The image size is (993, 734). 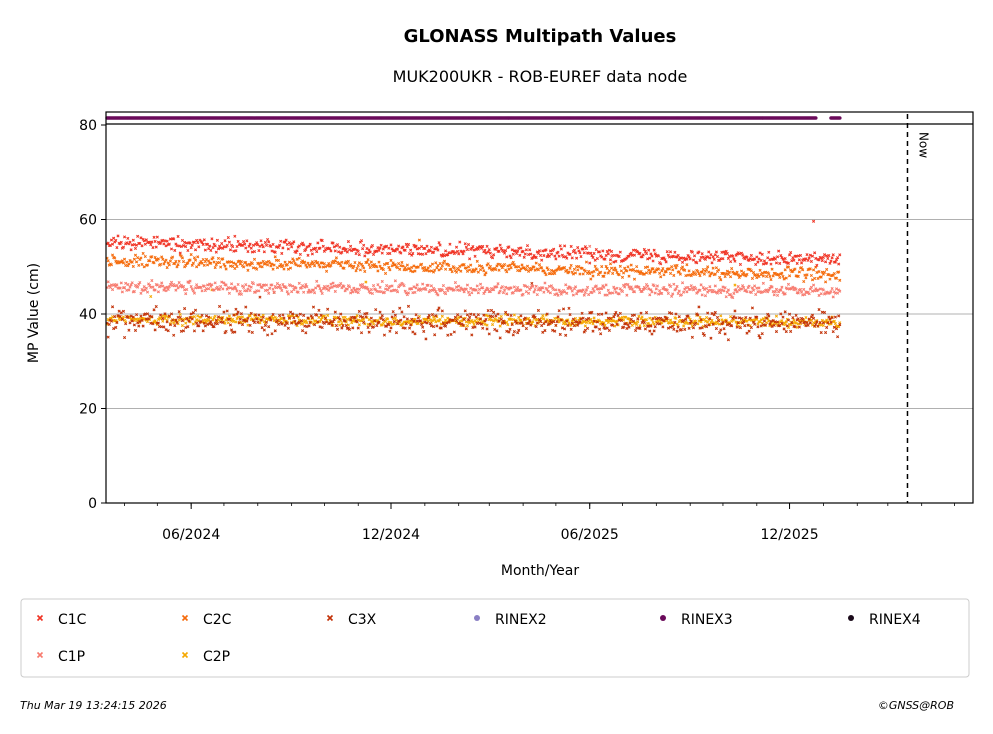 What do you see at coordinates (539, 523) in the screenshot?
I see `x-axis-ticks: 06/2024 12/2024 06/2025 12/2025` at bounding box center [539, 523].